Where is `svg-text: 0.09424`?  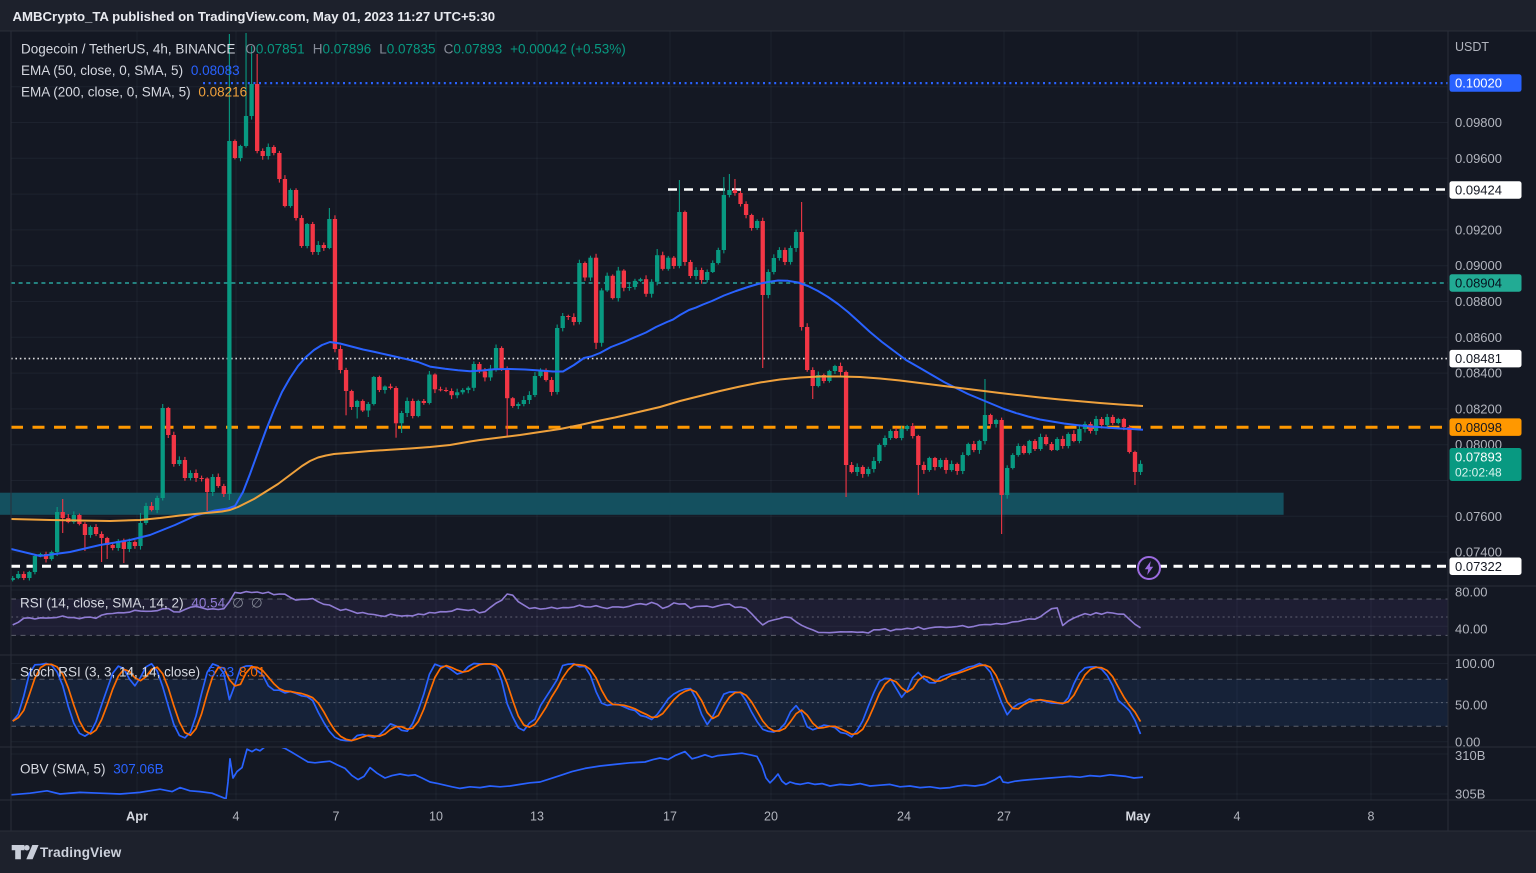
svg-text: 0.09424 is located at coordinates (1478, 190).